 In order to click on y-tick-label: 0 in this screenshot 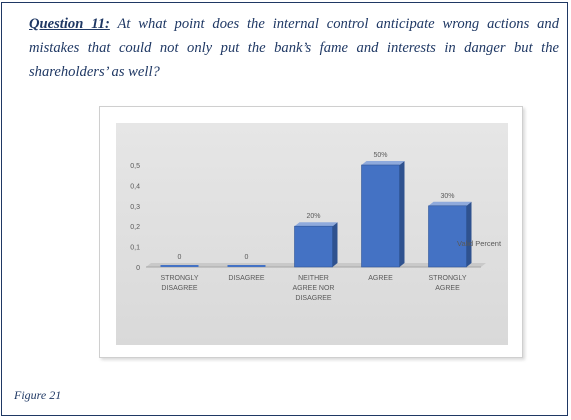, I will do `click(138, 268)`.